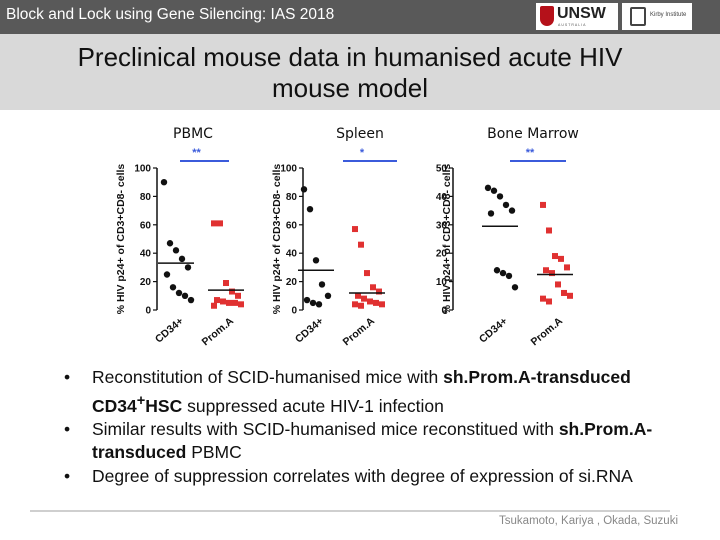  What do you see at coordinates (577, 16) in the screenshot?
I see `unsw-logo: UNSW AUSTRALIA` at bounding box center [577, 16].